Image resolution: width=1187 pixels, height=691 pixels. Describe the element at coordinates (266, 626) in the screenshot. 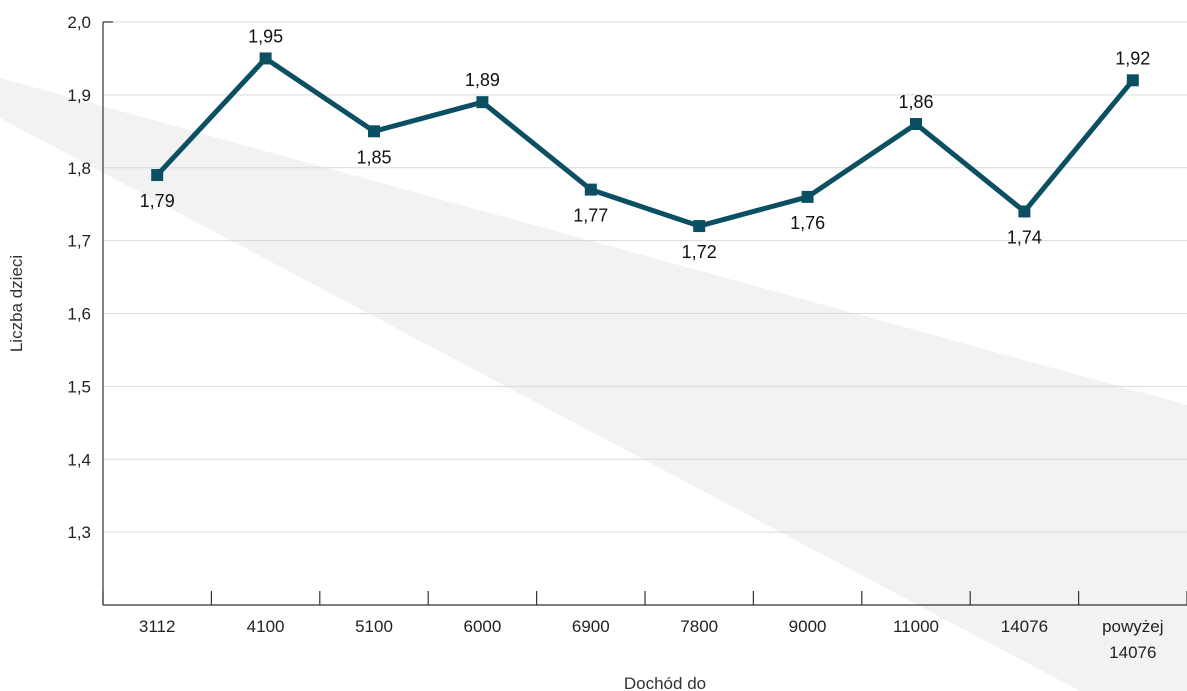

I see `x-tick-label: 4100` at that location.